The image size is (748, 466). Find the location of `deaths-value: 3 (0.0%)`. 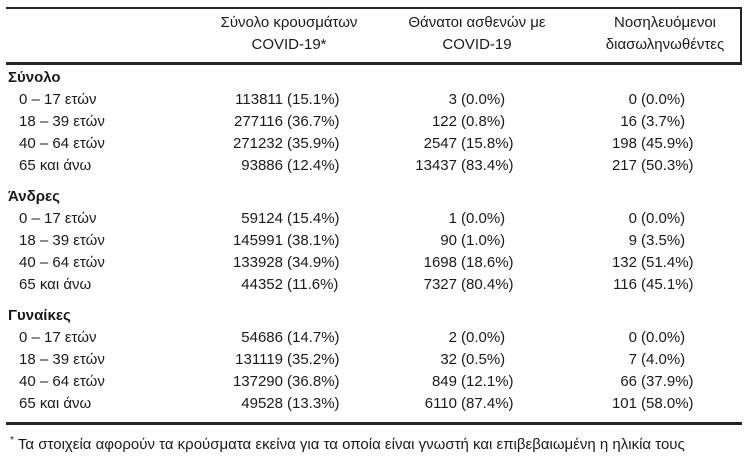

deaths-value: 3 (0.0%) is located at coordinates (474, 100).